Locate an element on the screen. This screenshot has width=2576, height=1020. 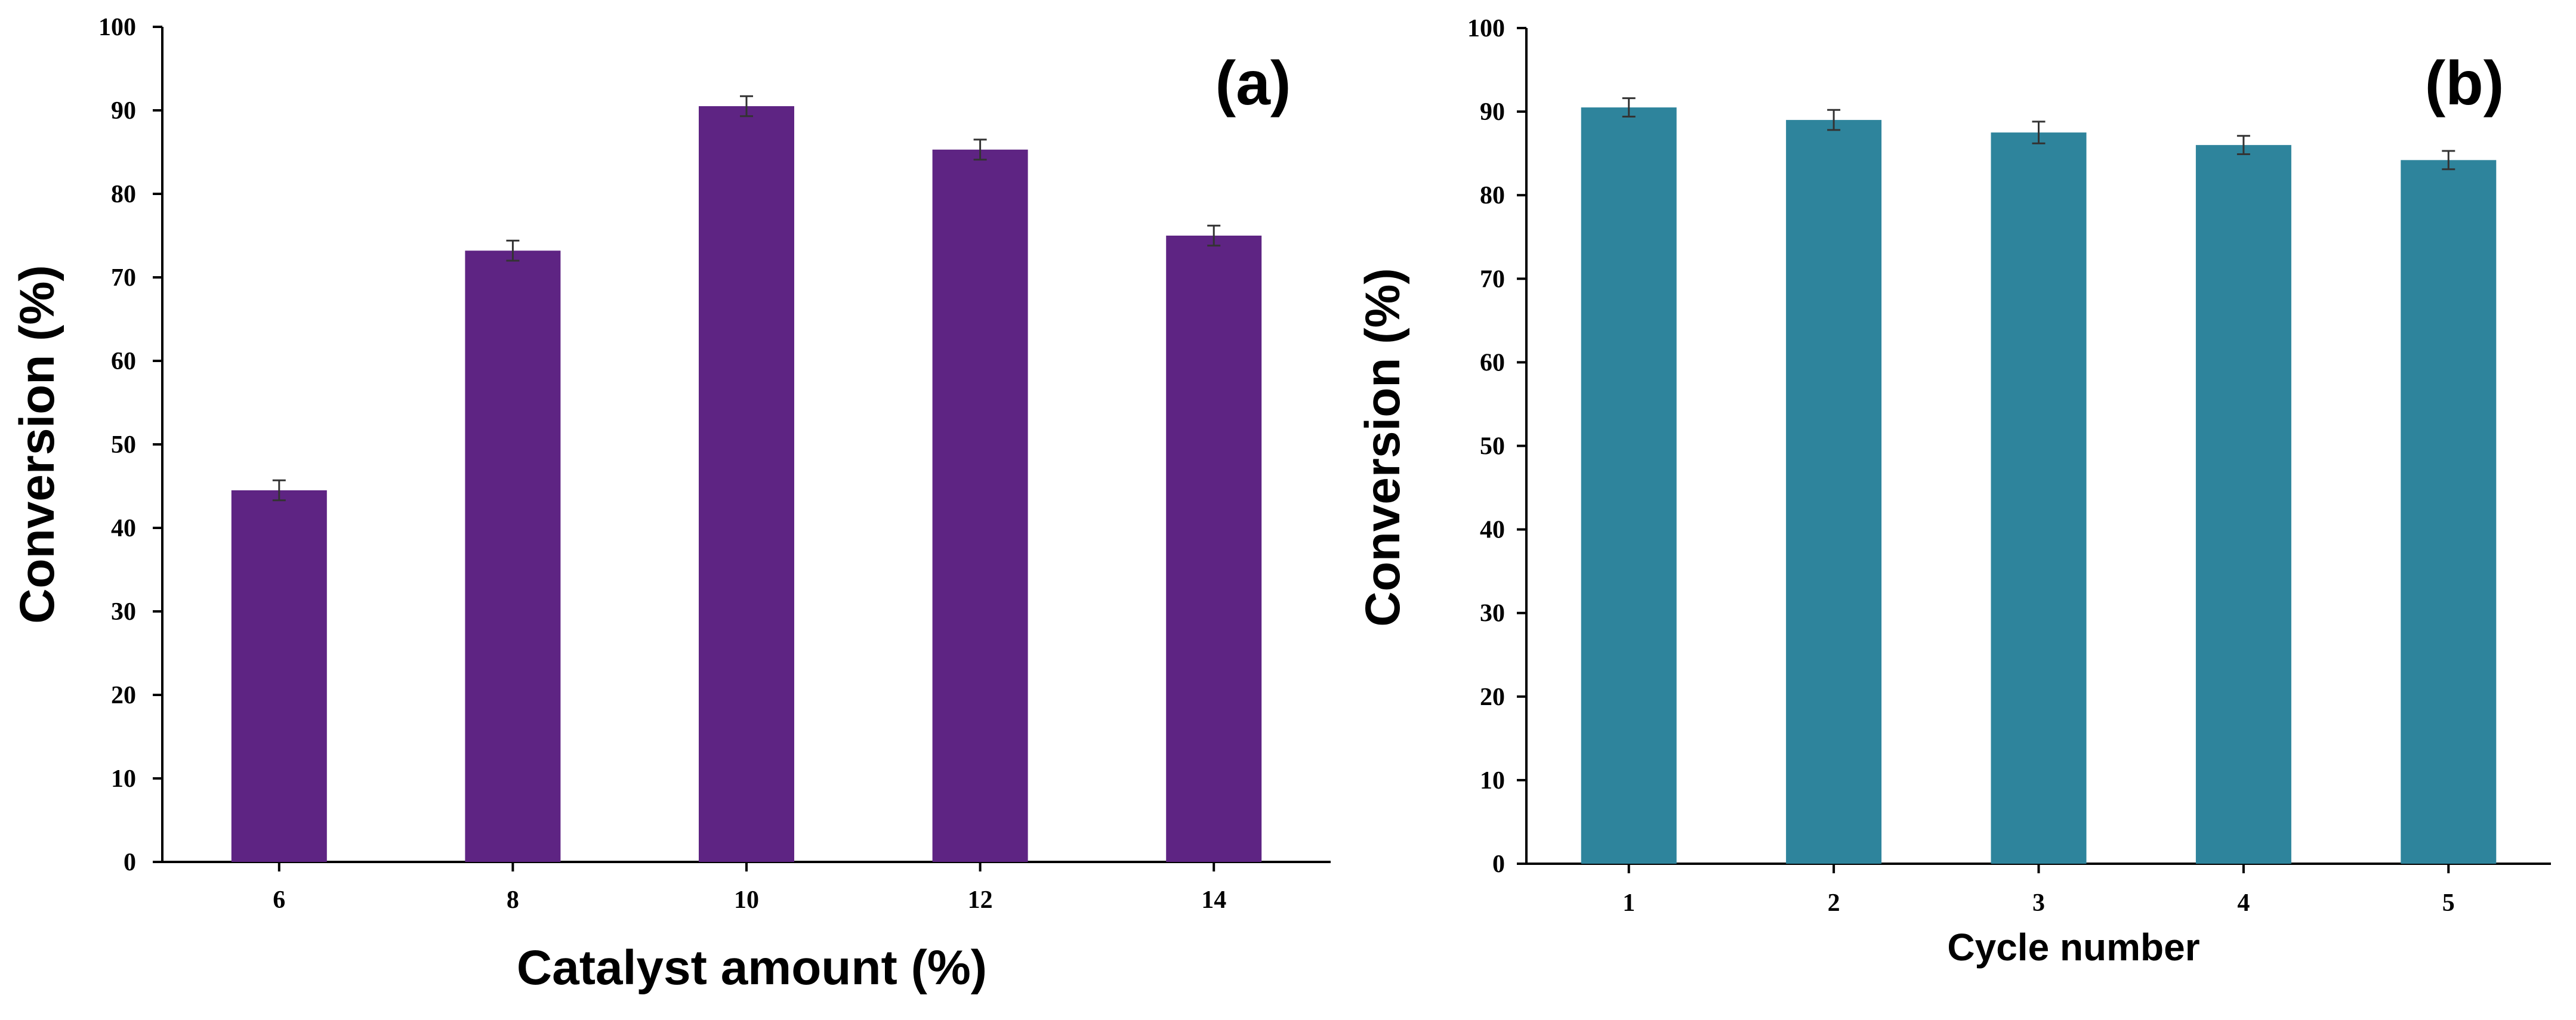
chart-a-x-tick-label: 14 is located at coordinates (1213, 900).